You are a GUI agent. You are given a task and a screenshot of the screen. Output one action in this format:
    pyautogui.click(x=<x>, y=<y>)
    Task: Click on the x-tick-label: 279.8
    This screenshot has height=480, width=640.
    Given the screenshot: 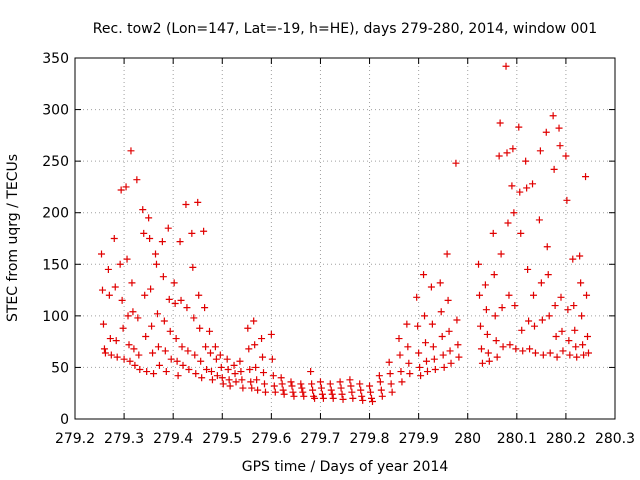 What is the action you would take?
    pyautogui.click(x=369, y=439)
    